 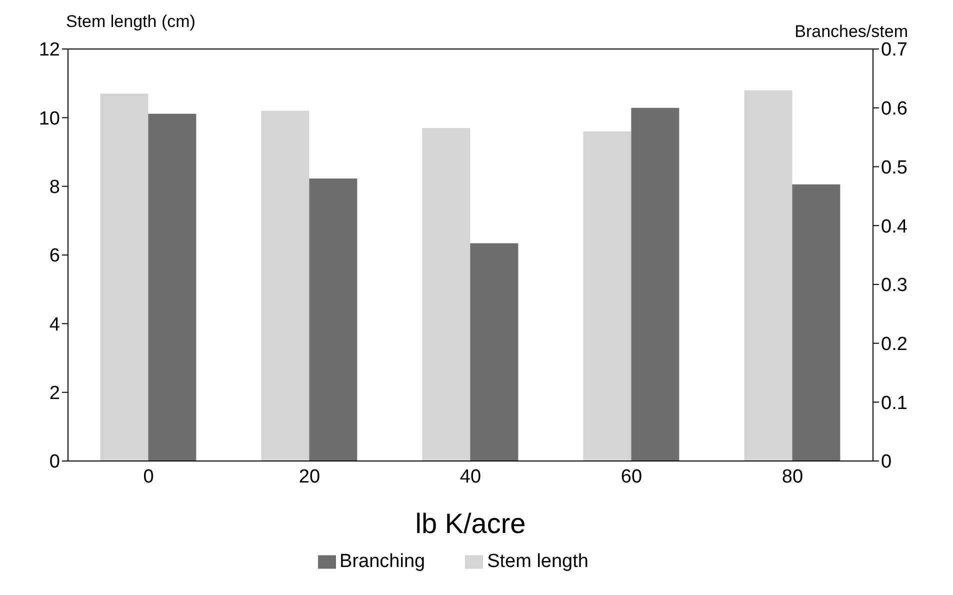 I want to click on y2-tick-label: 0.6, so click(x=894, y=109).